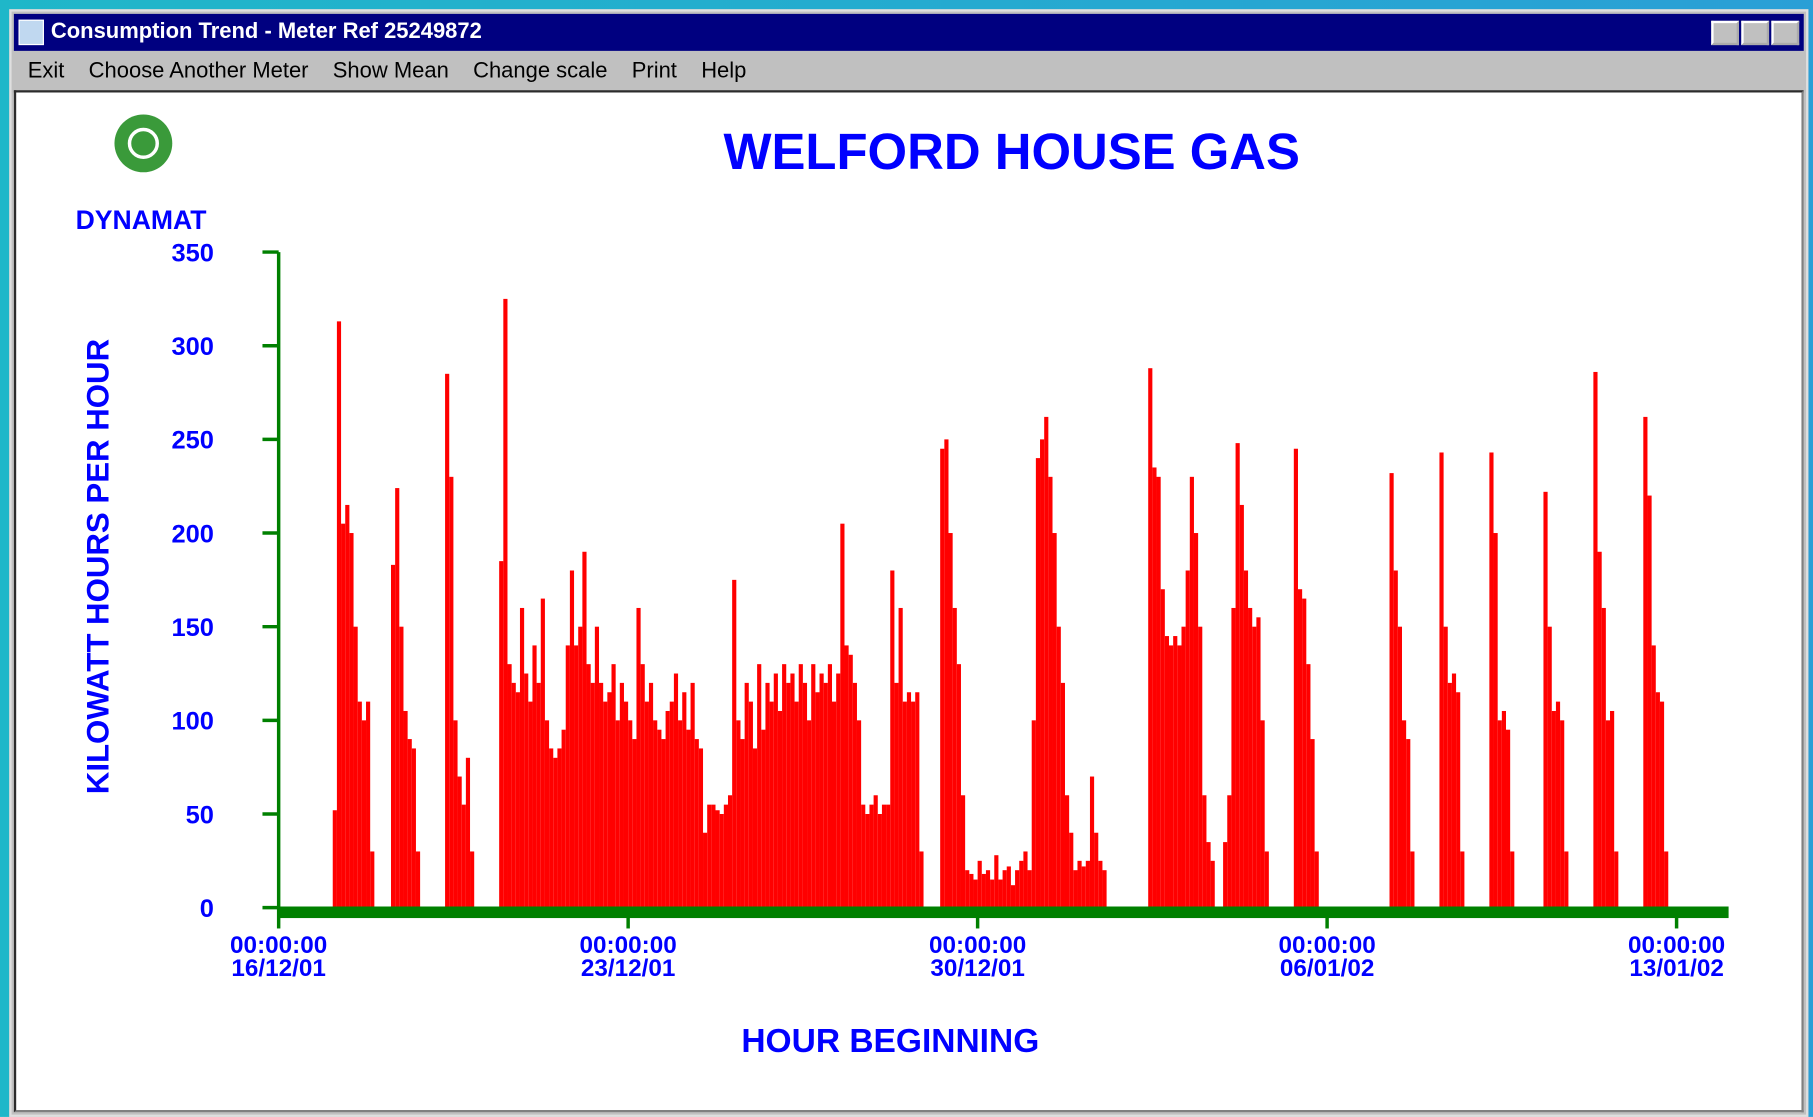 The image size is (1813, 1117). I want to click on maximize-button, so click(1755, 33).